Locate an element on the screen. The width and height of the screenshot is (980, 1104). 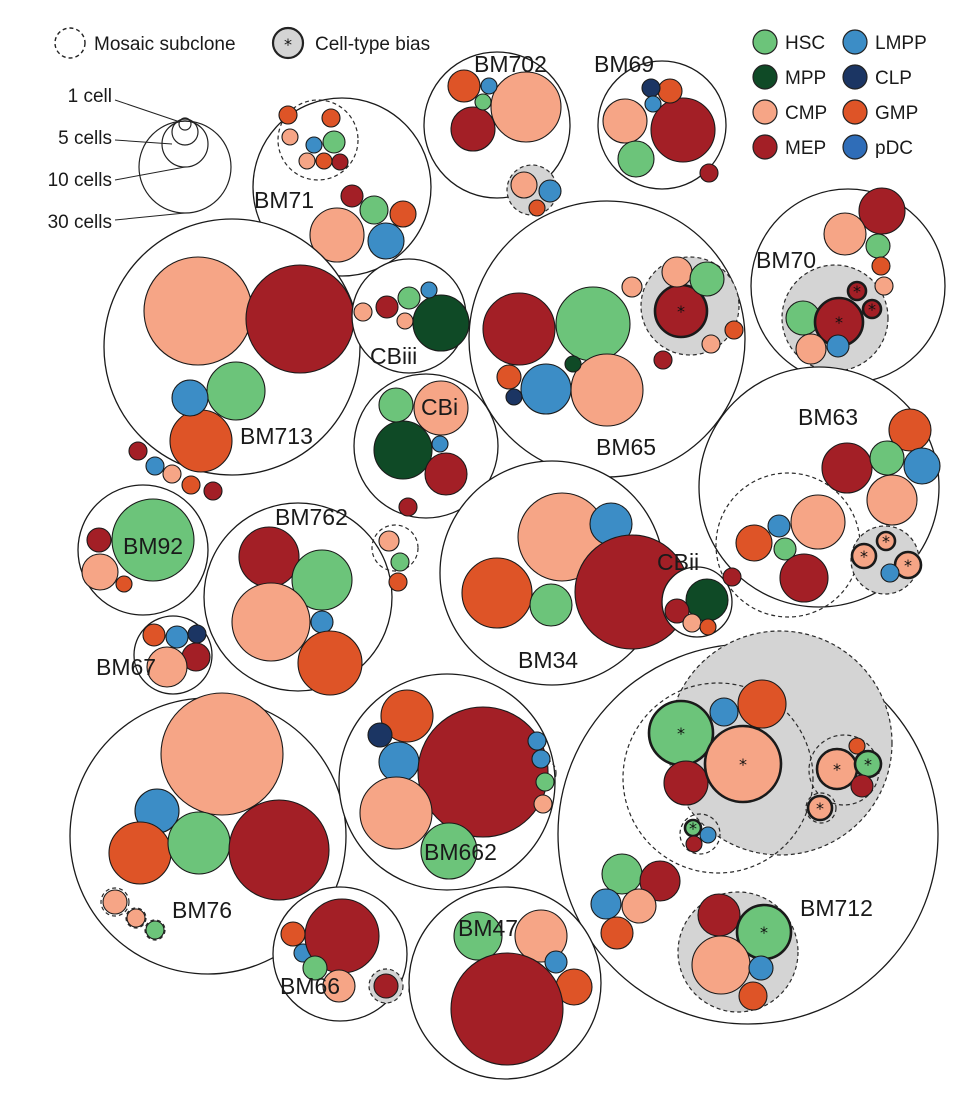
clone-cbii: CBii is located at coordinates (699, 593).